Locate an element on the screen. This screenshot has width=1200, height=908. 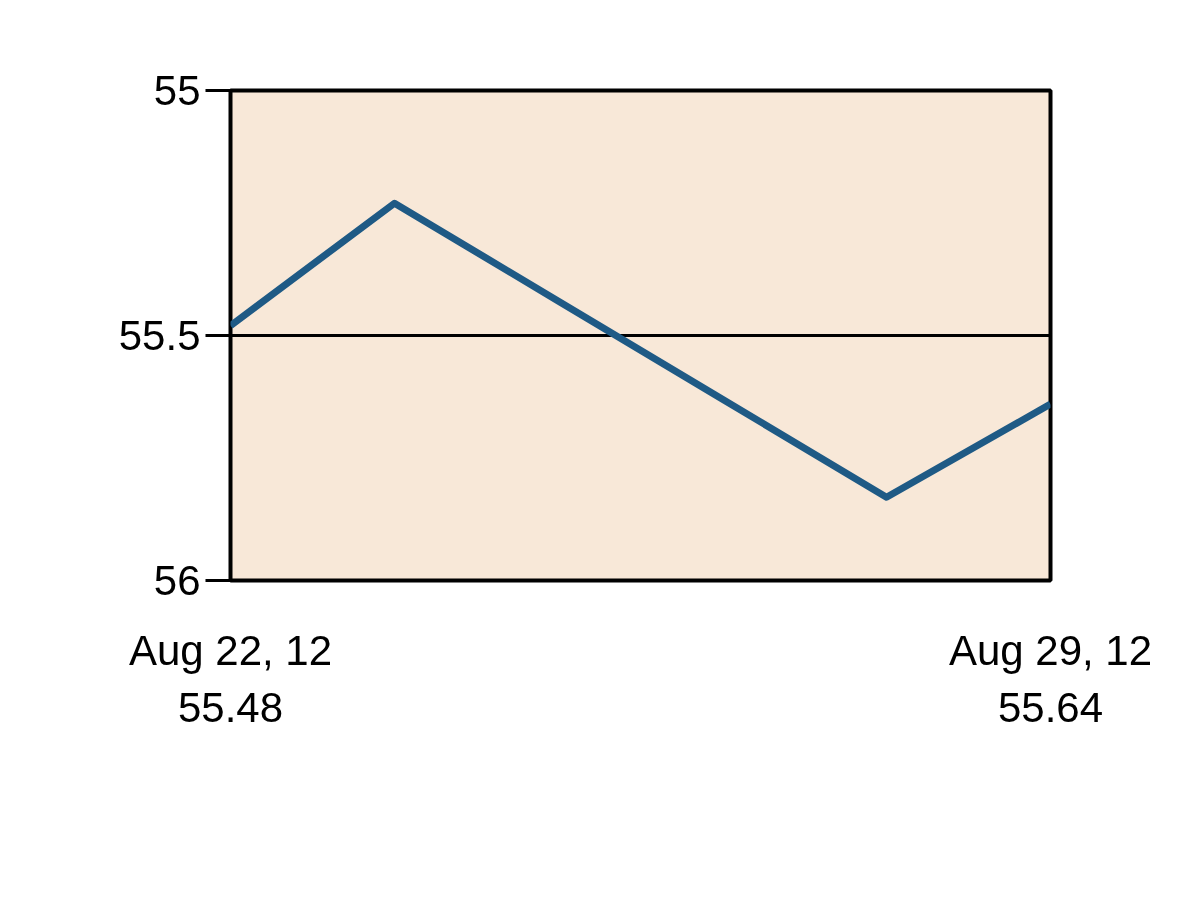
data-label: 55.48 is located at coordinates (230, 707).